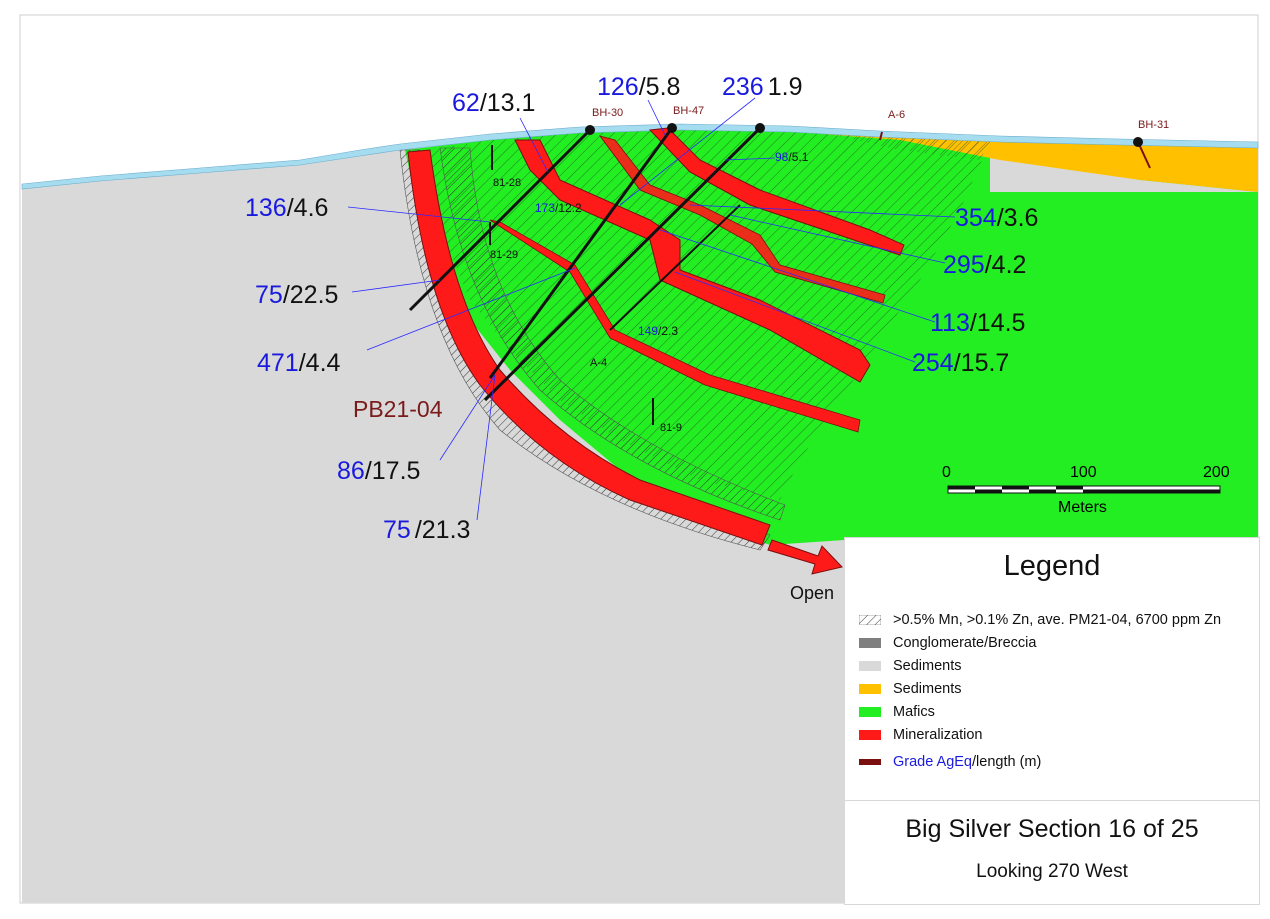 Image resolution: width=1270 pixels, height=919 pixels. Describe the element at coordinates (688, 111) in the screenshot. I see `hole-label-bh47: BH-47` at that location.